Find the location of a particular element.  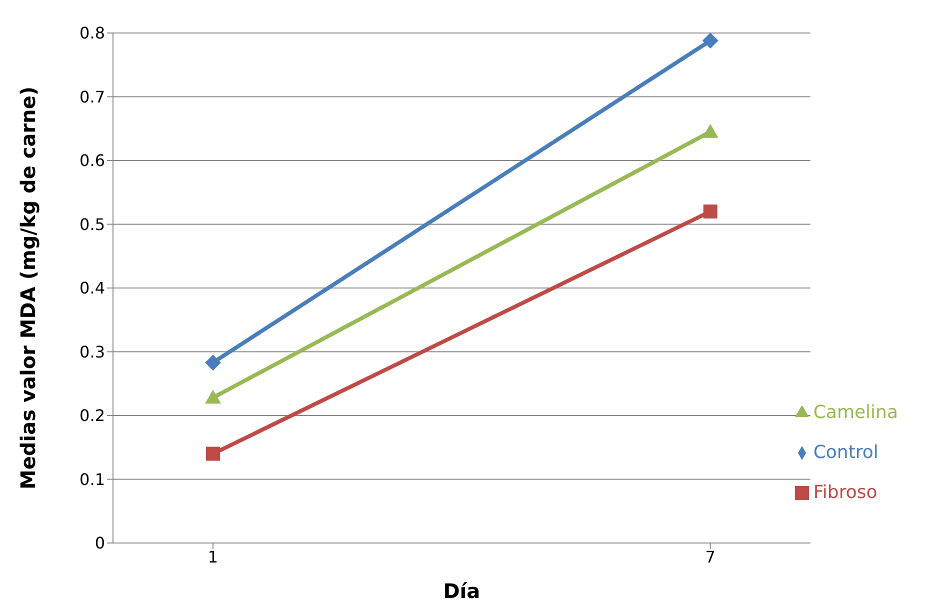

y-tick-label: 0.5 is located at coordinates (92, 224).